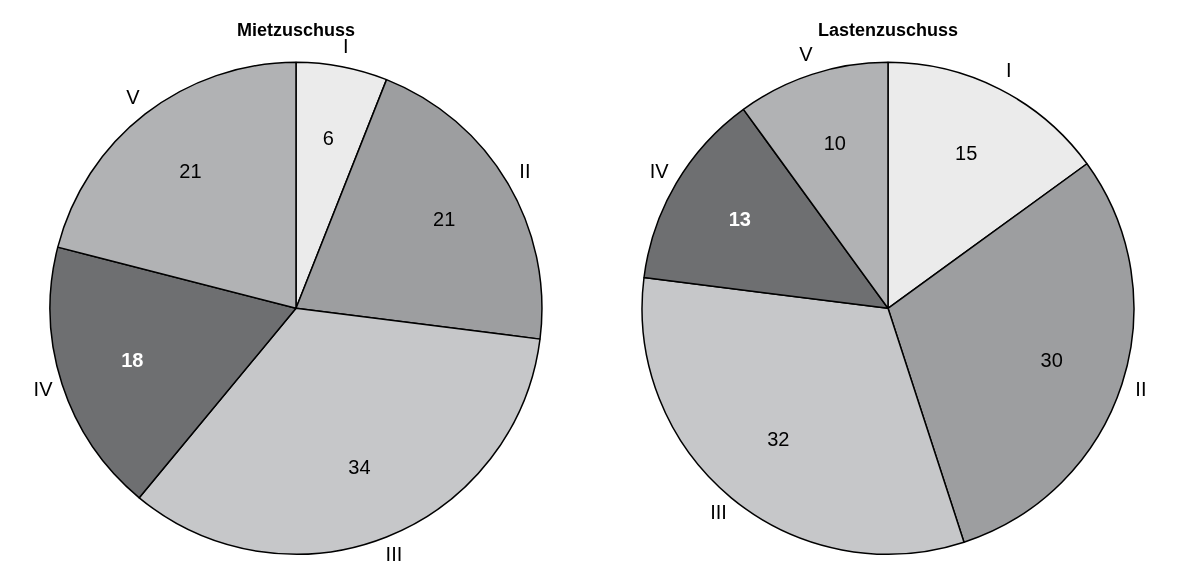 Image resolution: width=1185 pixels, height=585 pixels. What do you see at coordinates (778, 439) in the screenshot?
I see `data-label: 32` at bounding box center [778, 439].